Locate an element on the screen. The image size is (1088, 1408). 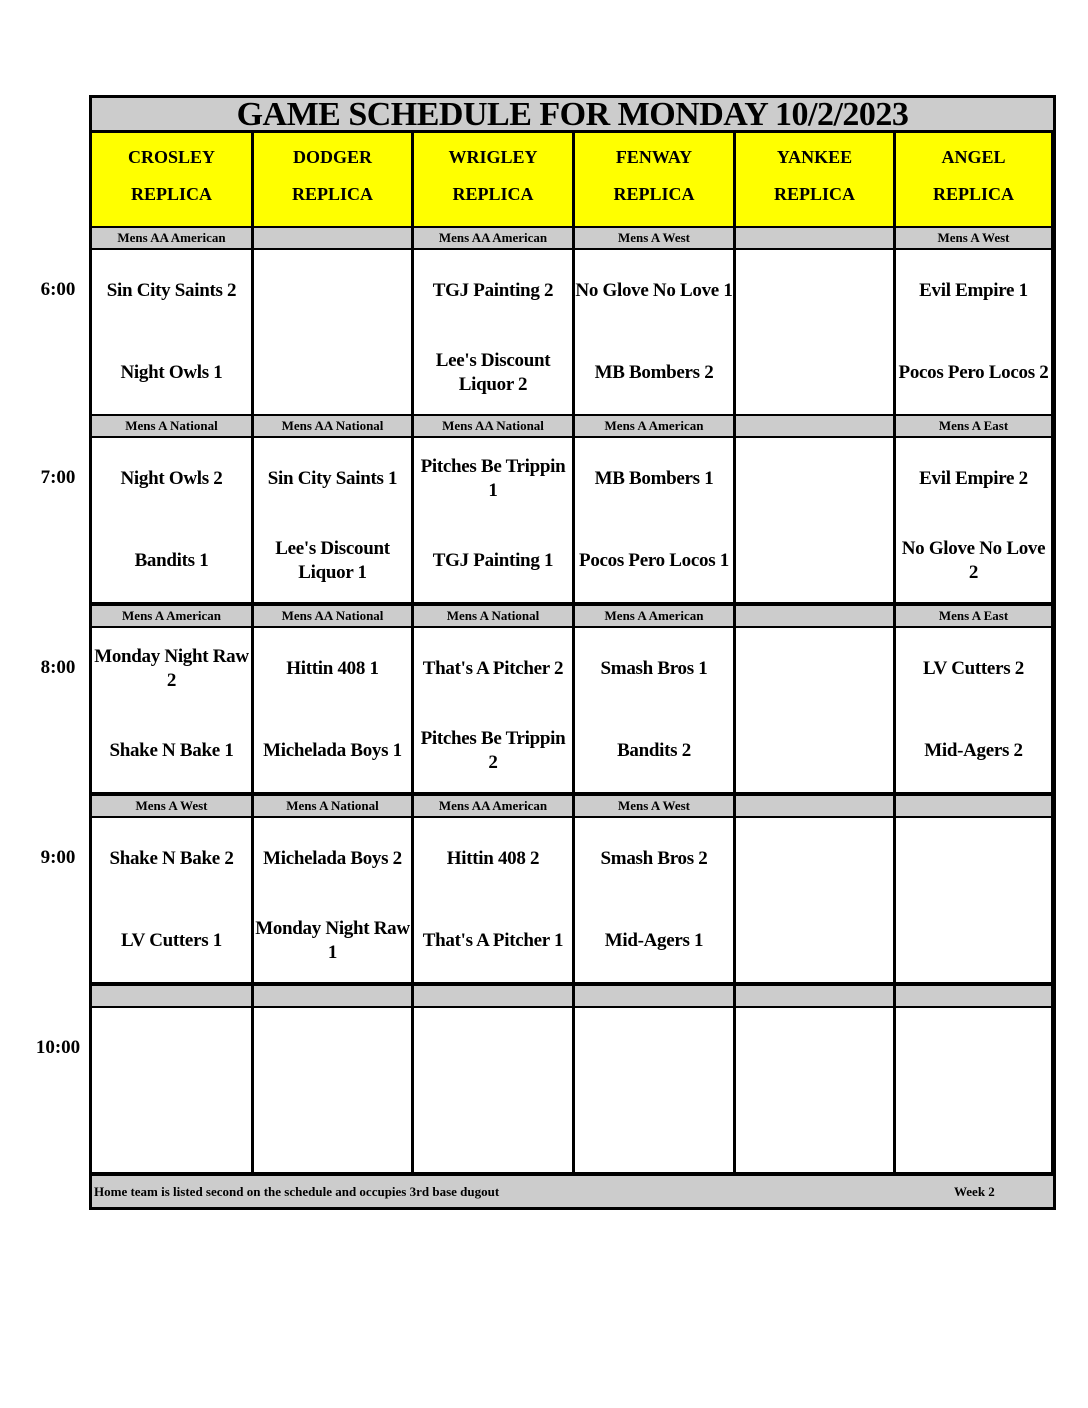
away-team: Hittin 408 2 is located at coordinates (493, 858).